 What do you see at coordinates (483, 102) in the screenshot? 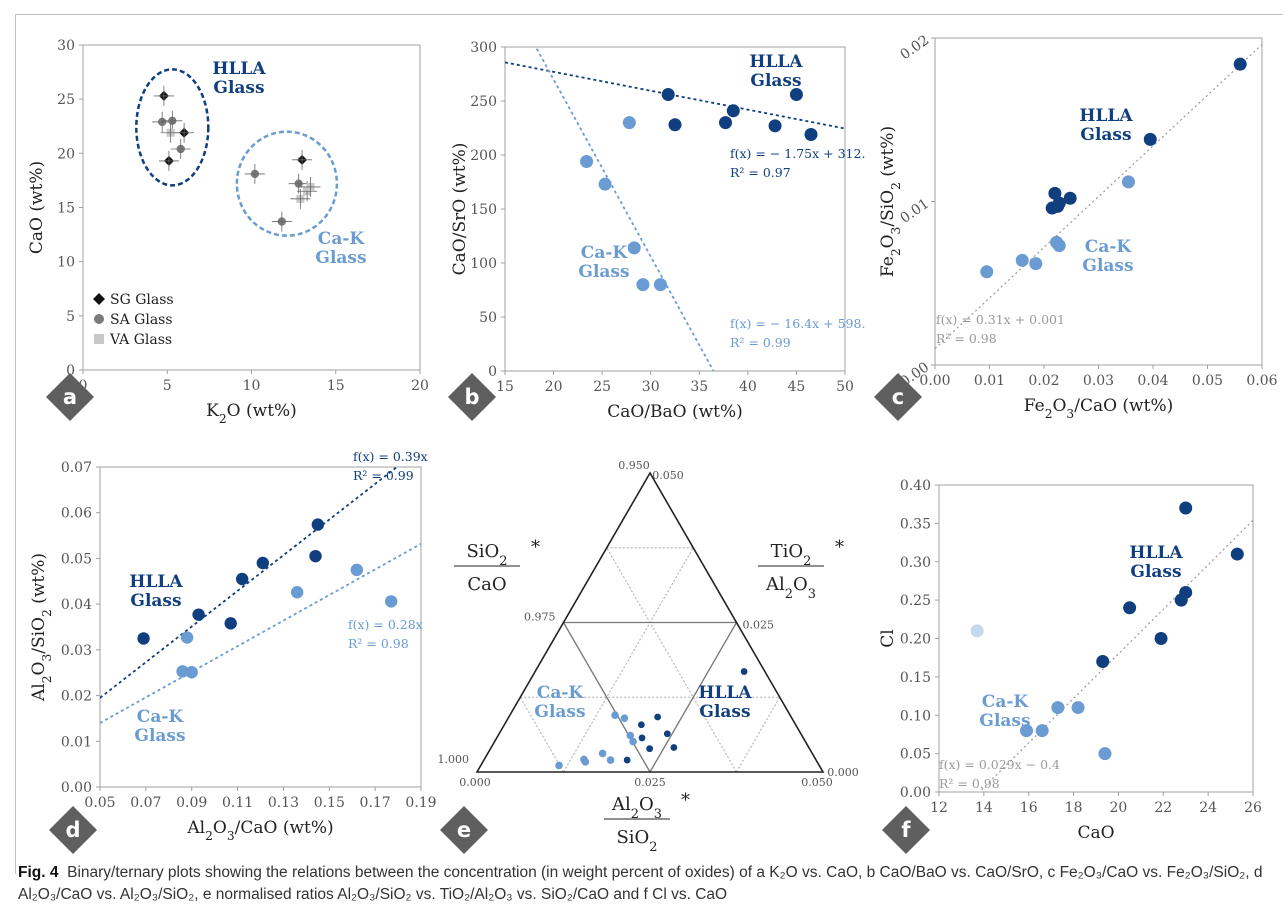
I see `y-tick-label: 250` at bounding box center [483, 102].